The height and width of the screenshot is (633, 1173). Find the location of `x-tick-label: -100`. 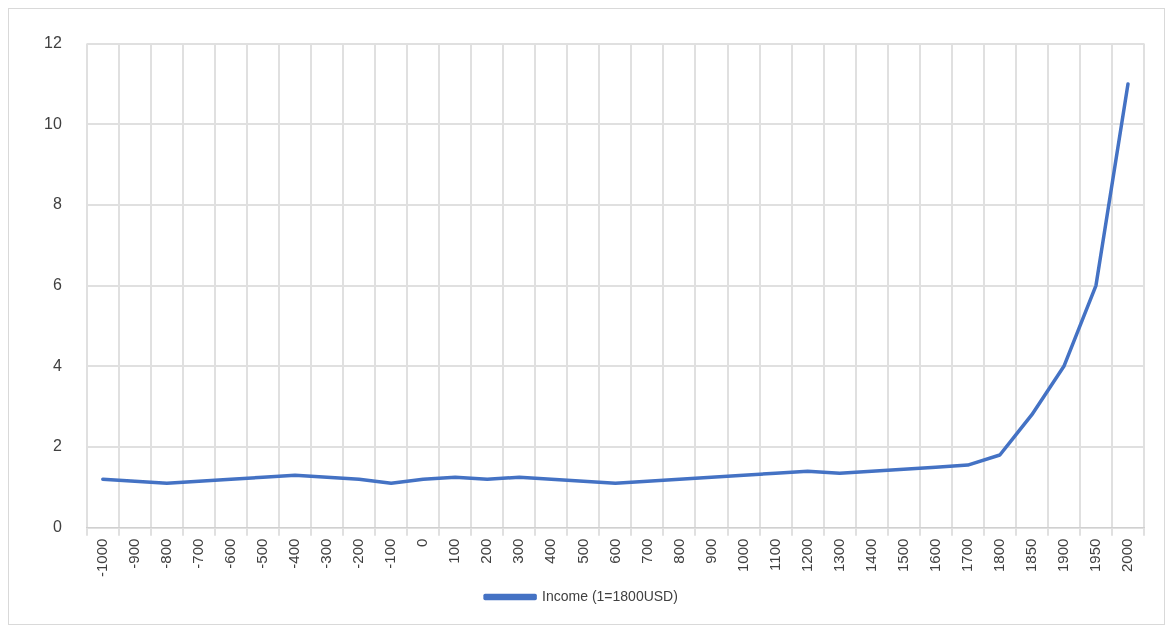

x-tick-label: -100 is located at coordinates (390, 553).